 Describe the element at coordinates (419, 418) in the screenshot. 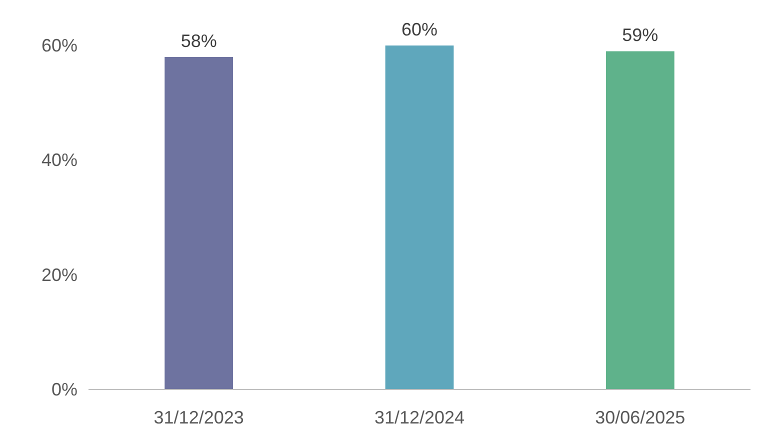

I see `x-tick-label: 31/12/2024` at that location.